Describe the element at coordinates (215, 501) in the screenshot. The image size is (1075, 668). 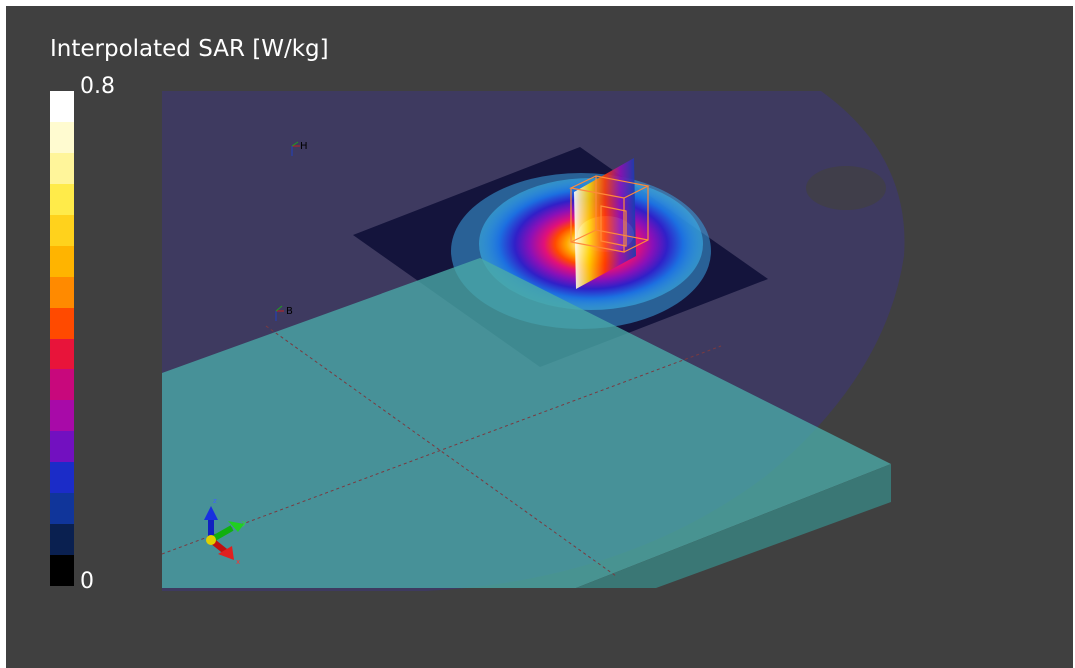
I see `axis-z-label: z` at that location.